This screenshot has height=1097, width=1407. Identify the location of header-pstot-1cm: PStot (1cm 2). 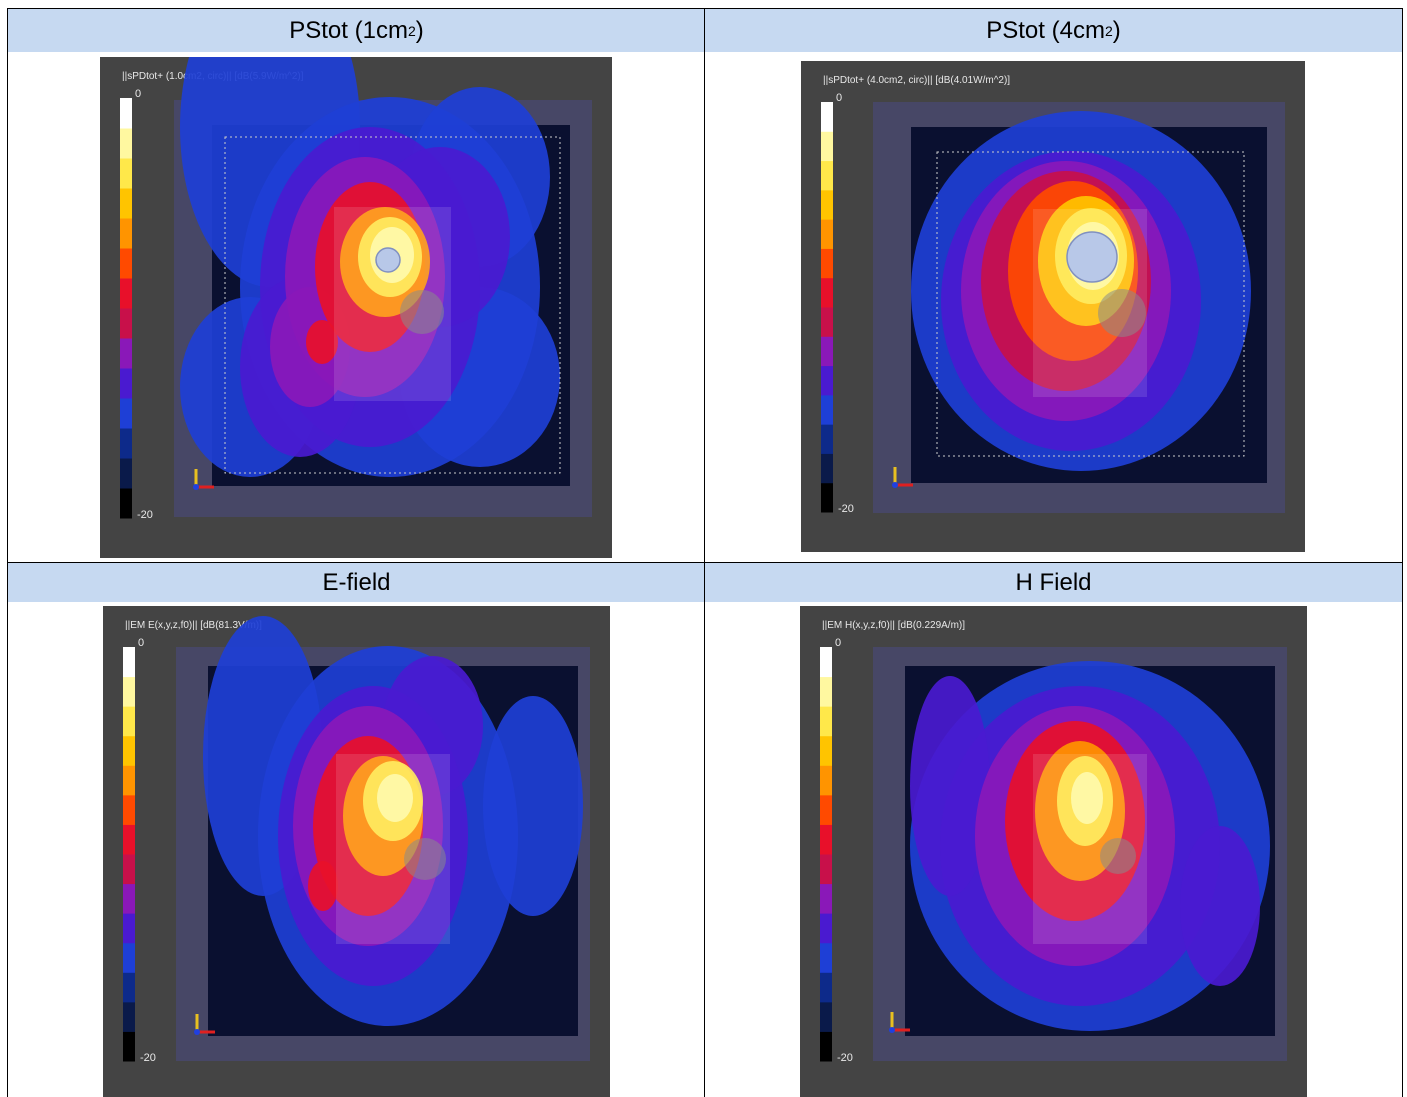
(356, 30).